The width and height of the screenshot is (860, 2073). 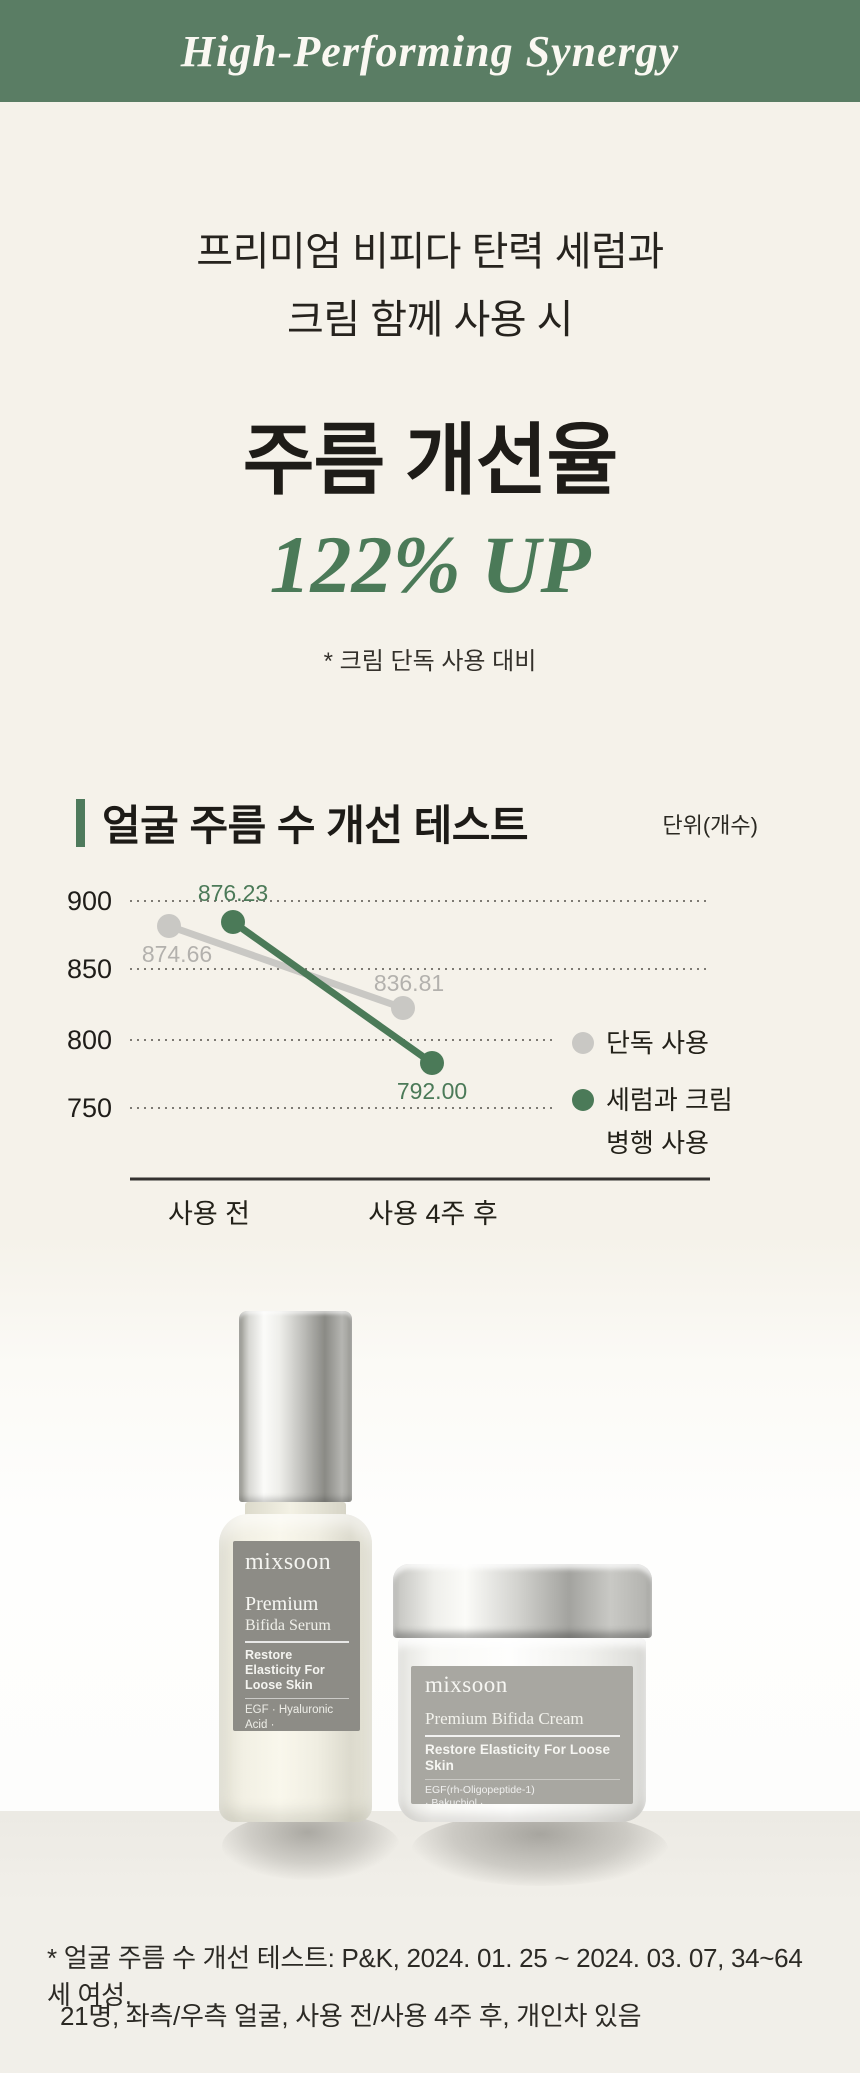 What do you see at coordinates (657, 1043) in the screenshot?
I see `legend-label-solo: 단독 사용` at bounding box center [657, 1043].